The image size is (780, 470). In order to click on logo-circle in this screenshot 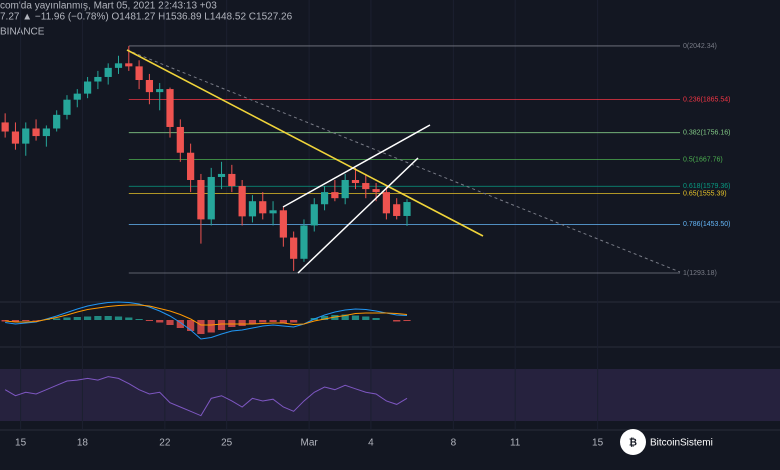, I will do `click(633, 442)`.